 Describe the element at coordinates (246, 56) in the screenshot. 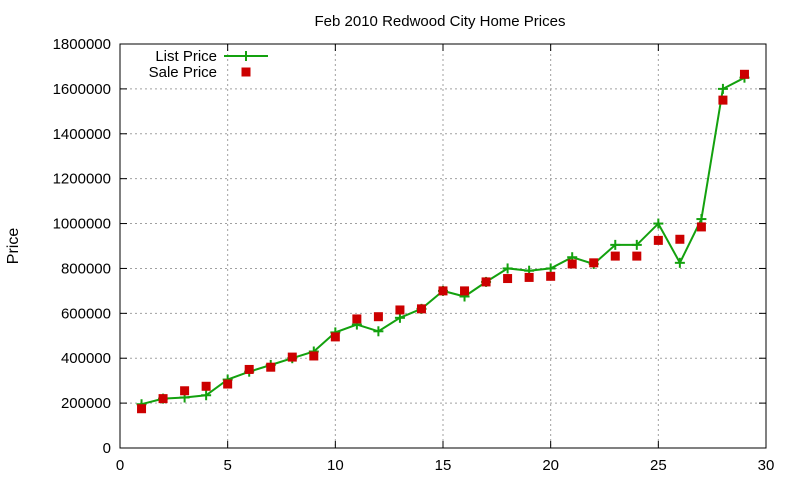

I see `legend-marker-list-price` at that location.